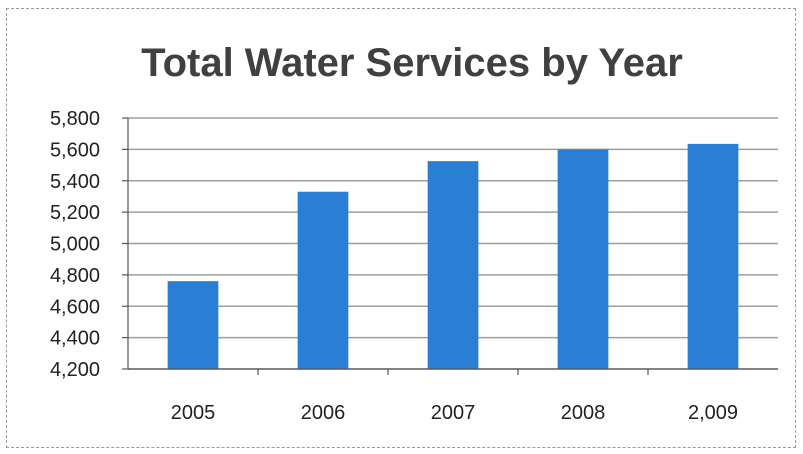  What do you see at coordinates (75, 370) in the screenshot?
I see `y-tick-label: 4,200` at bounding box center [75, 370].